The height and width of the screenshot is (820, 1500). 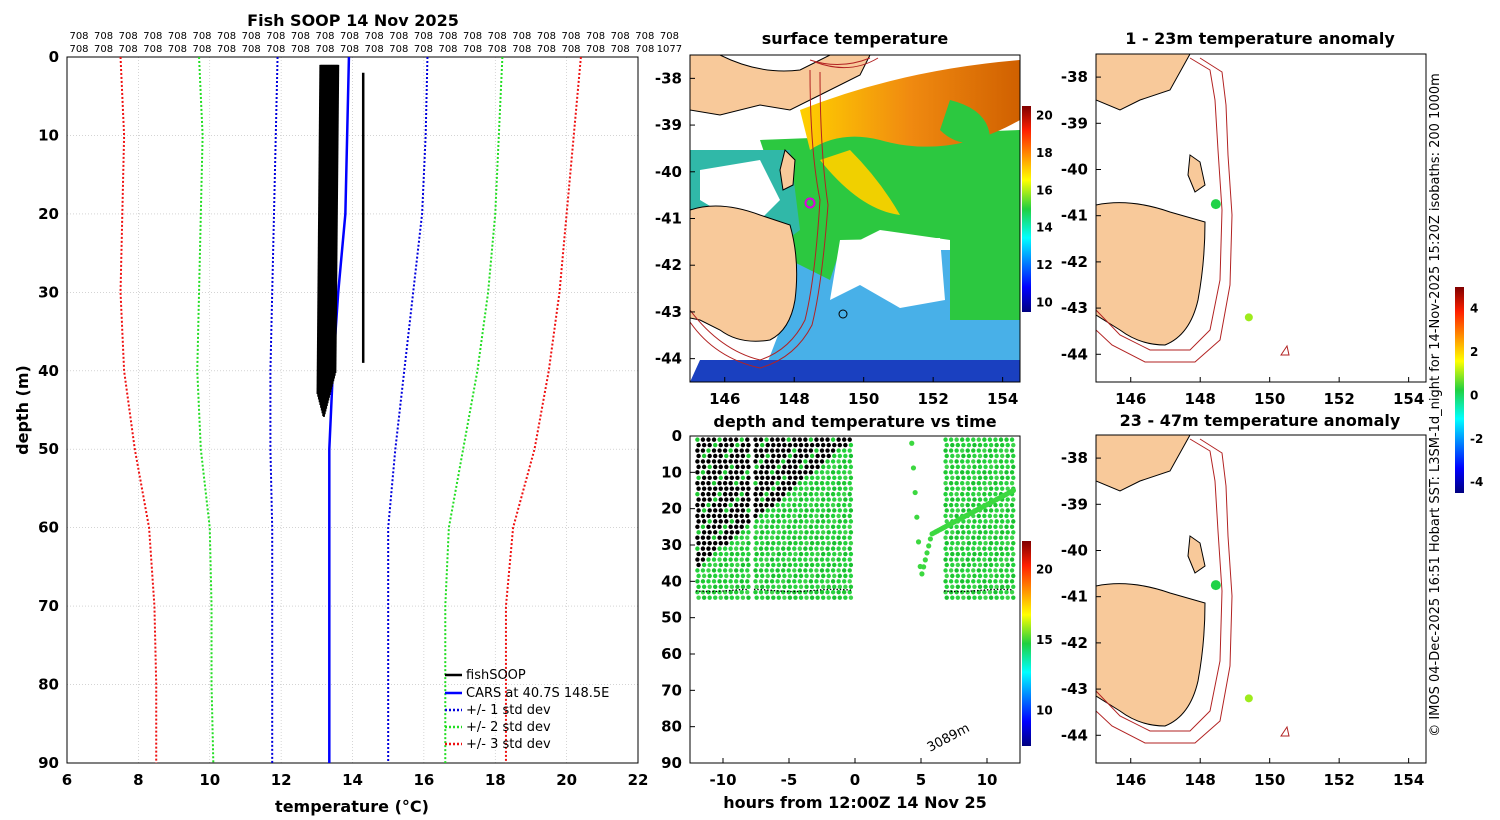 I want to click on anomaly2-ytick-label: -44, so click(x=1074, y=735).